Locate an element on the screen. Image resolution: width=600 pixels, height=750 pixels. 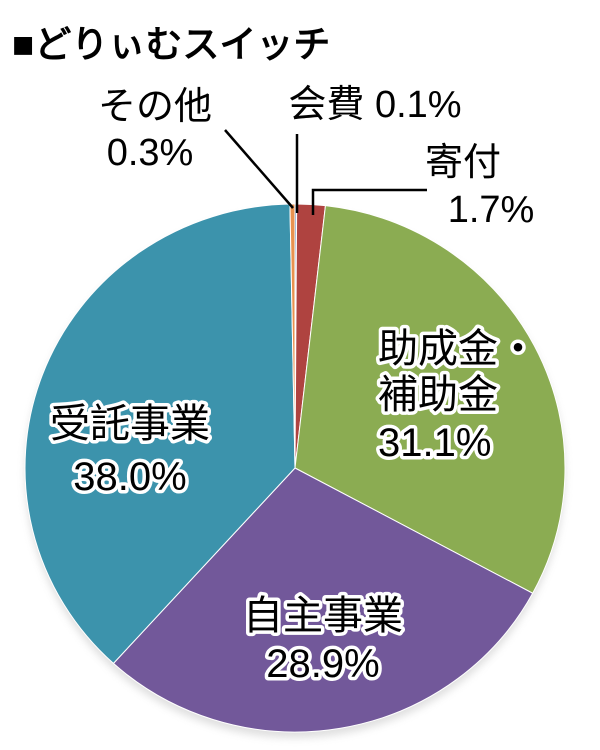
label-contract-value: 38.0% is located at coordinates (129, 477).